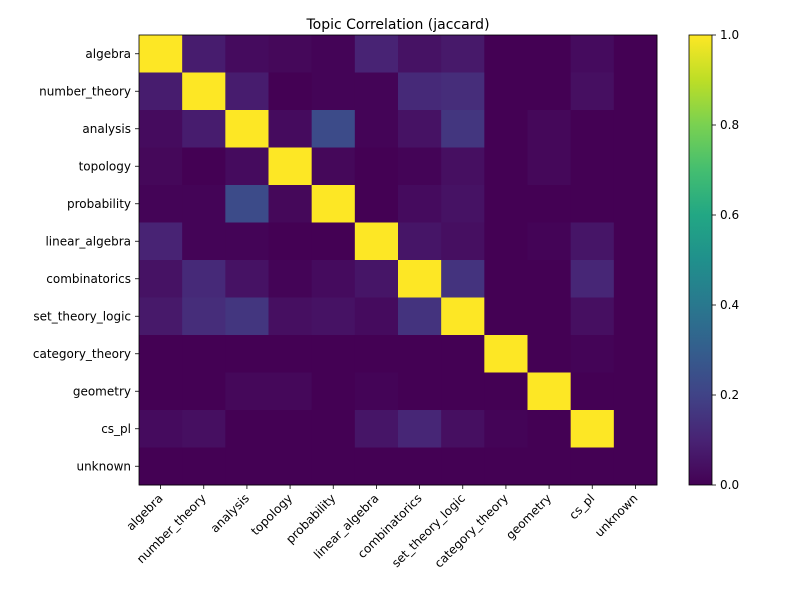 The height and width of the screenshot is (604, 800). What do you see at coordinates (549, 91) in the screenshot?
I see `heatmap-cell-number_theory-geometry` at bounding box center [549, 91].